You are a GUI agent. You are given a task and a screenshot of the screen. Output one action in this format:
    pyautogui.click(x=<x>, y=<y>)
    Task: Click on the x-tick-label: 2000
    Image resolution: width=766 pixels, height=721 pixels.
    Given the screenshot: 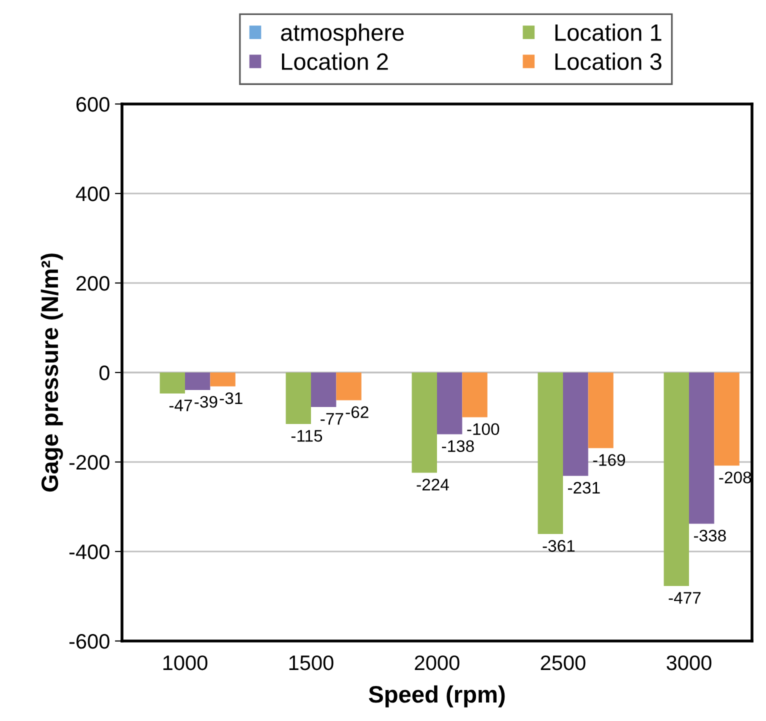 What is the action you would take?
    pyautogui.click(x=437, y=662)
    